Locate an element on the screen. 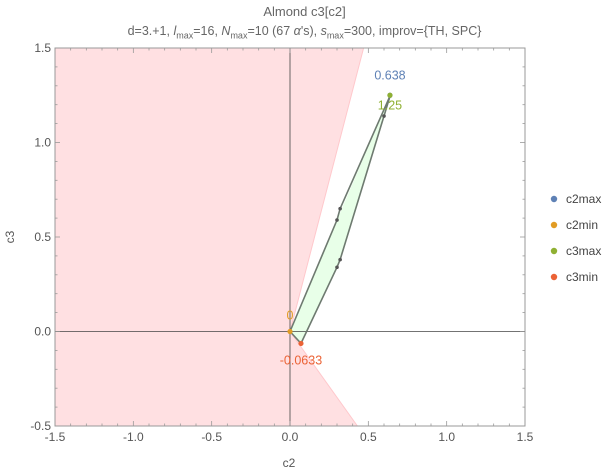 The height and width of the screenshot is (474, 609). x-tick-label: -1.5 is located at coordinates (55, 437).